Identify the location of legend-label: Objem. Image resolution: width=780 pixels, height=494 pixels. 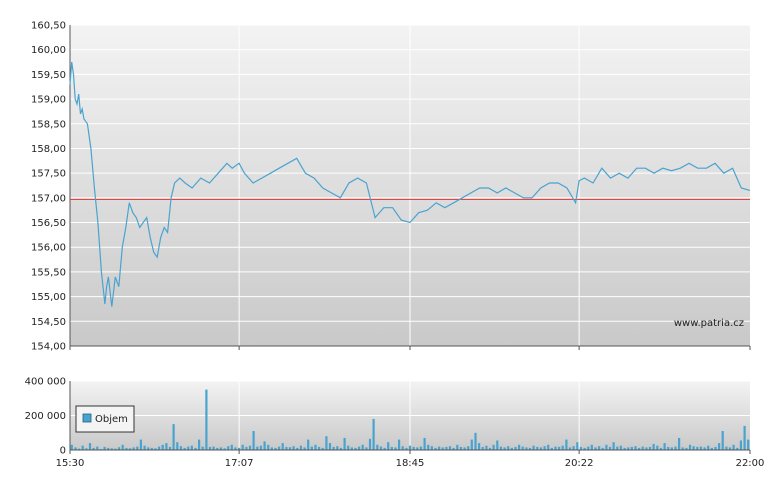
(111, 419).